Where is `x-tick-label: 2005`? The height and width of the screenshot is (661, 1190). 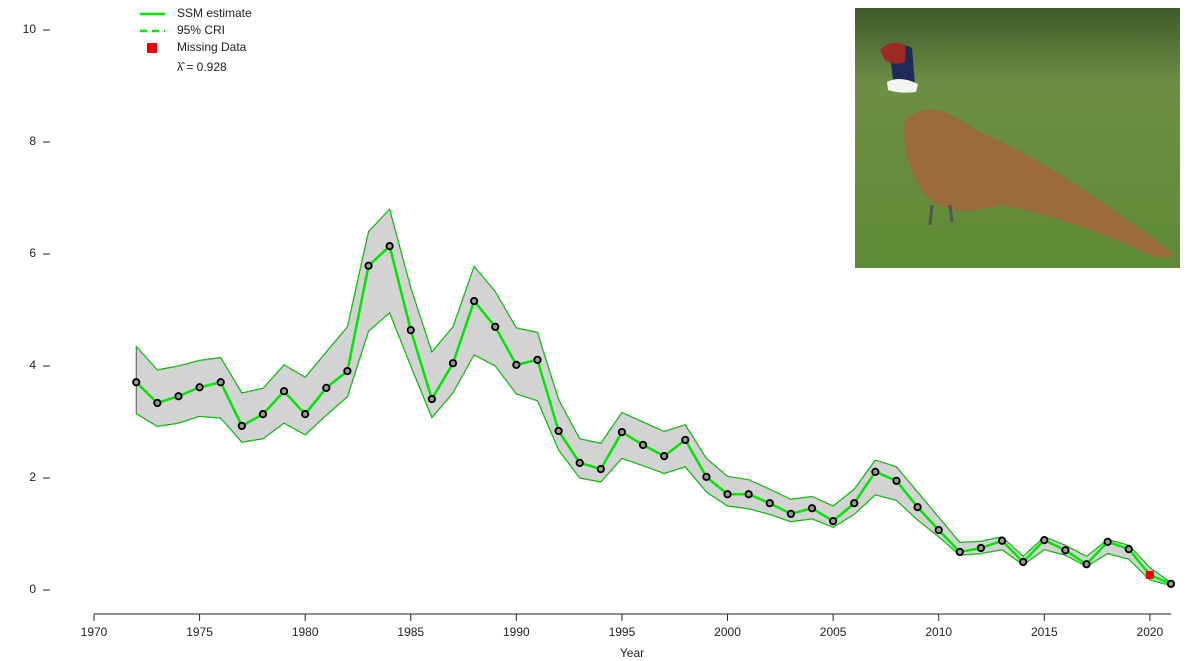 x-tick-label: 2005 is located at coordinates (833, 632).